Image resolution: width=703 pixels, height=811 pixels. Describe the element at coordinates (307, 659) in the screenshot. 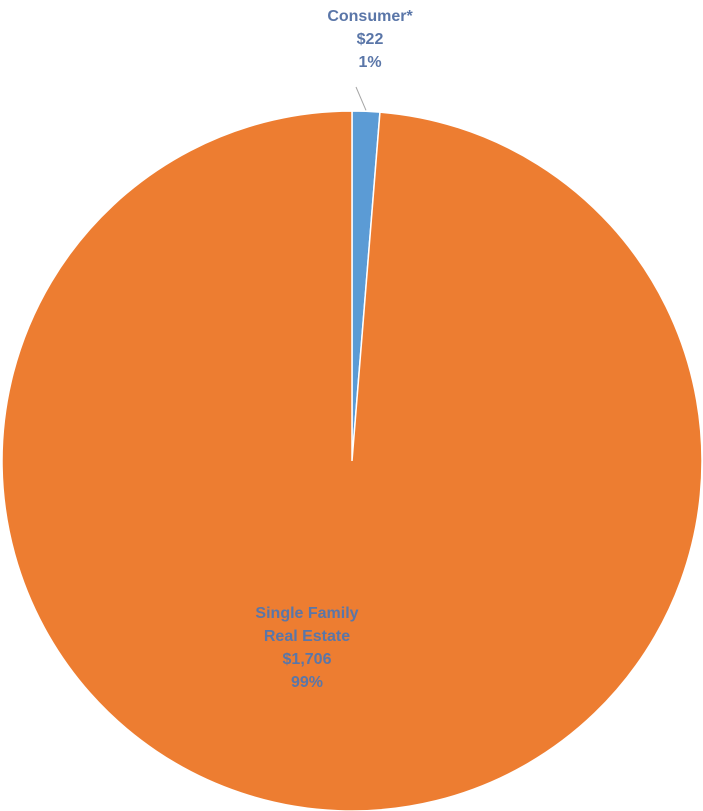

I see `slice-value-label: $1,706` at that location.